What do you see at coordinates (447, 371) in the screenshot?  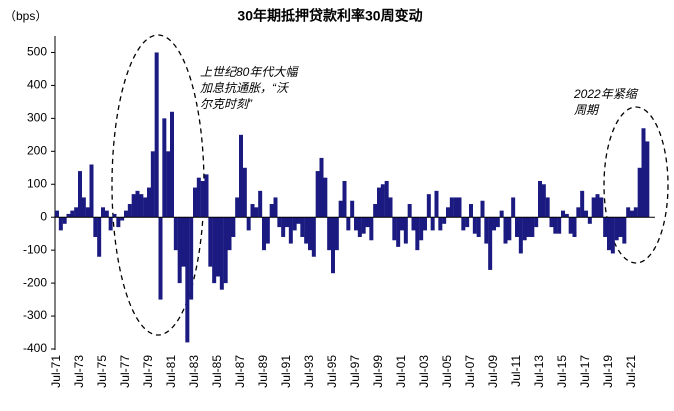 I see `x-tick-label: Jul-05` at bounding box center [447, 371].